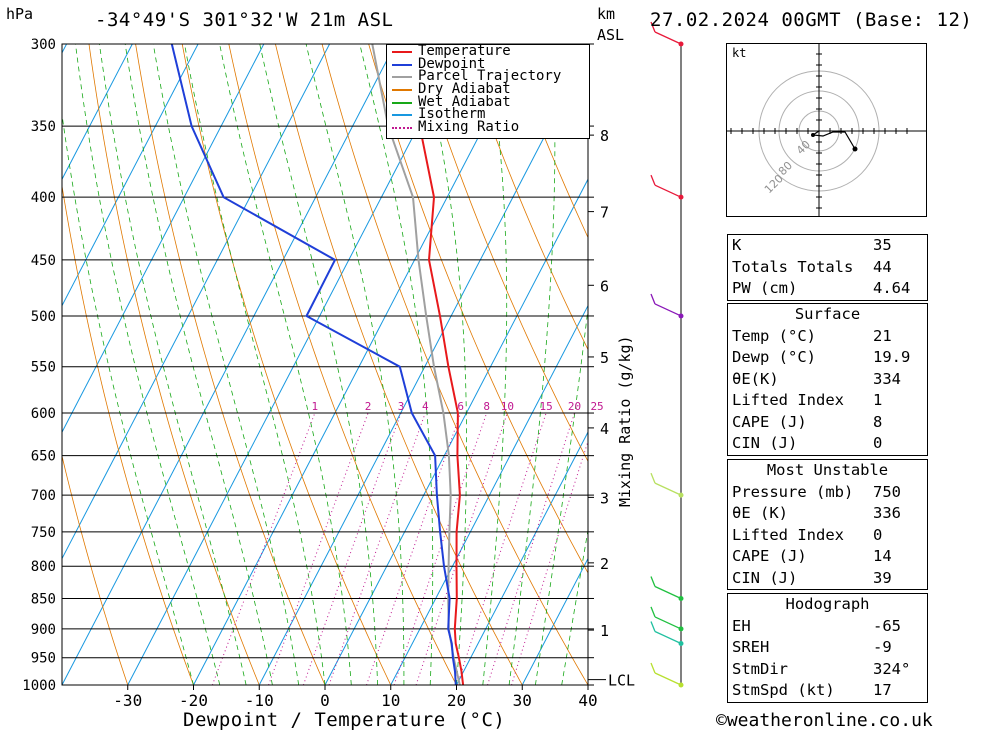 The height and width of the screenshot is (733, 1000). Describe the element at coordinates (604, 429) in the screenshot. I see `altitude-tick-label: 4` at that location.